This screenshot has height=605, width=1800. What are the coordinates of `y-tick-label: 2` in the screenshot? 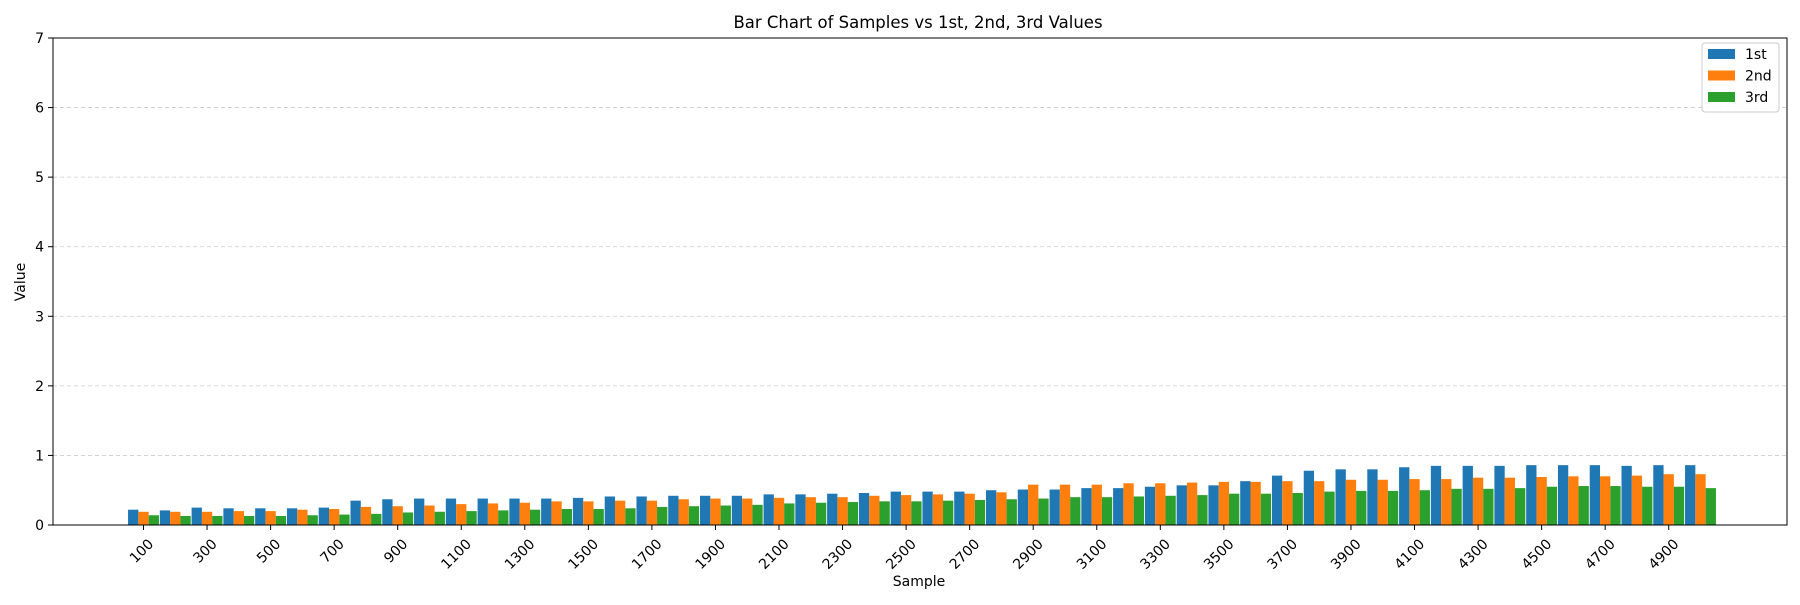 It's located at (39, 387).